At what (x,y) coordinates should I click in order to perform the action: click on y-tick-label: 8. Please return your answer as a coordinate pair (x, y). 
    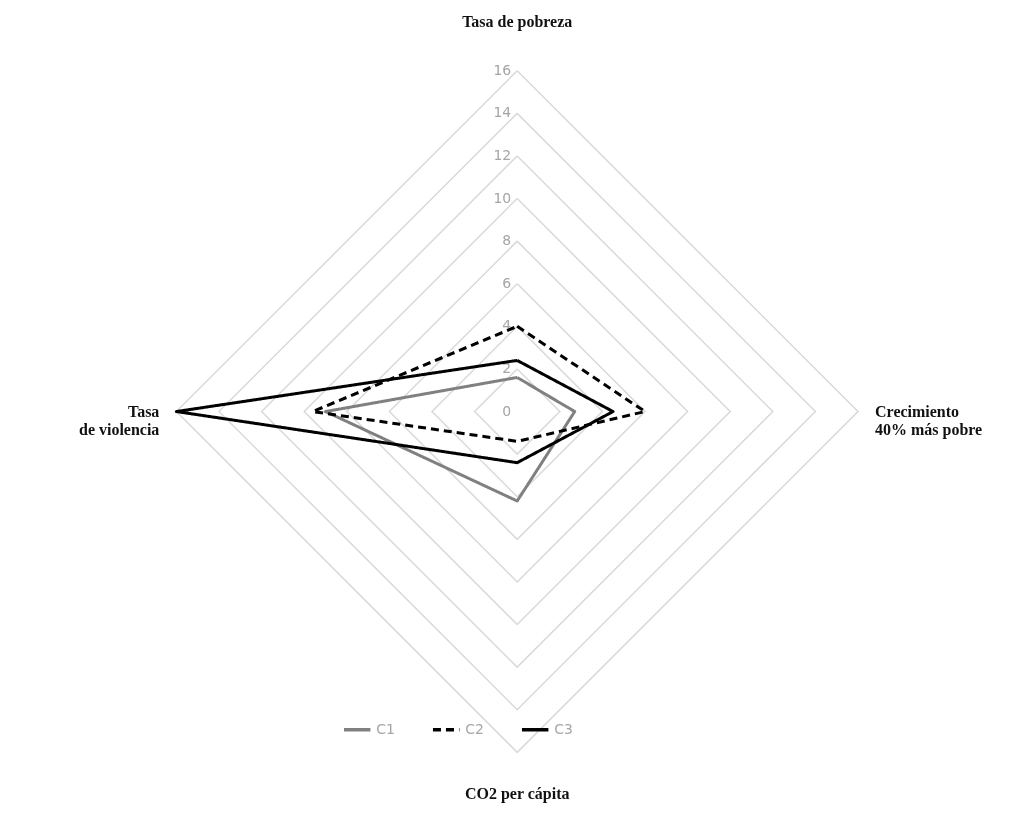
    Looking at the image, I should click on (507, 240).